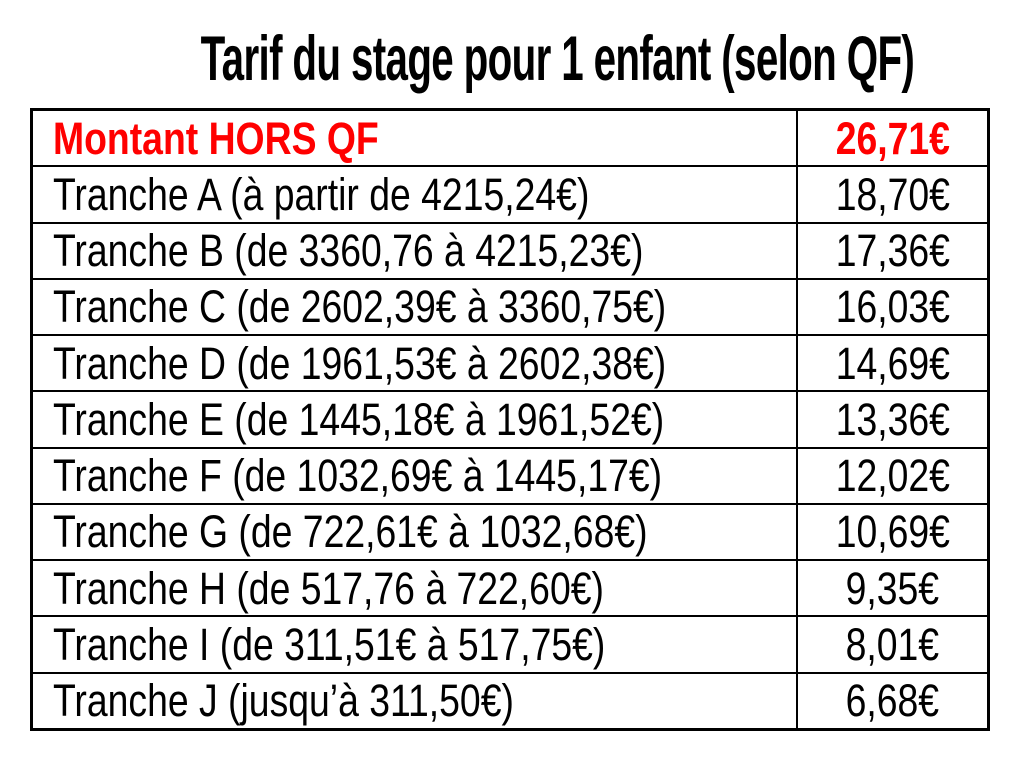  I want to click on amount-value: 9,35€, so click(892, 588).